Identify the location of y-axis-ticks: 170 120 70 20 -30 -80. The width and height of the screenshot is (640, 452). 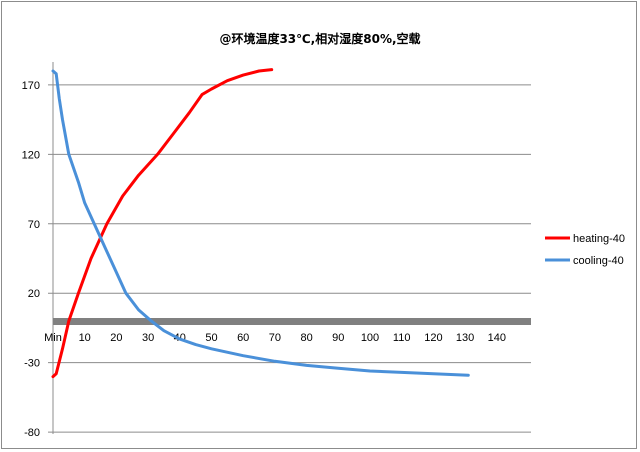
(31, 259).